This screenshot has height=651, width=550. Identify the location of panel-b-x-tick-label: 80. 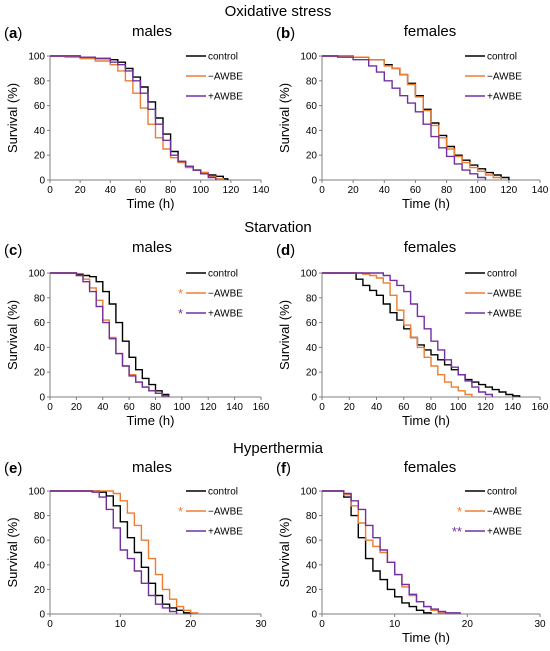
(447, 190).